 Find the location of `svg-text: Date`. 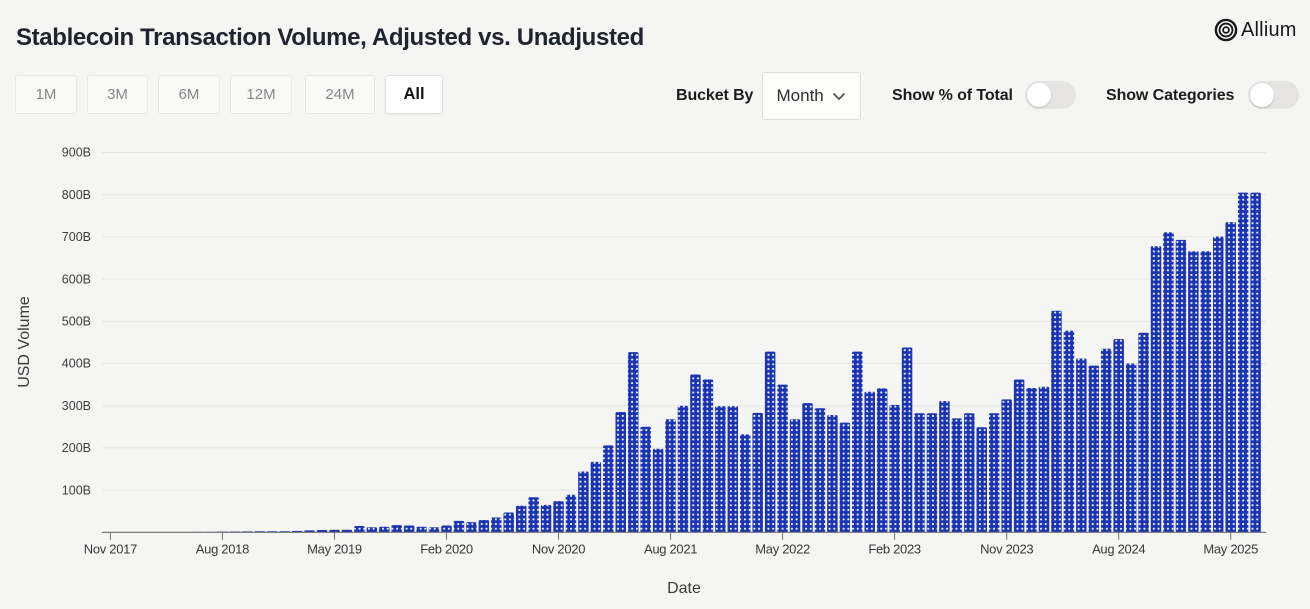

svg-text: Date is located at coordinates (684, 588).